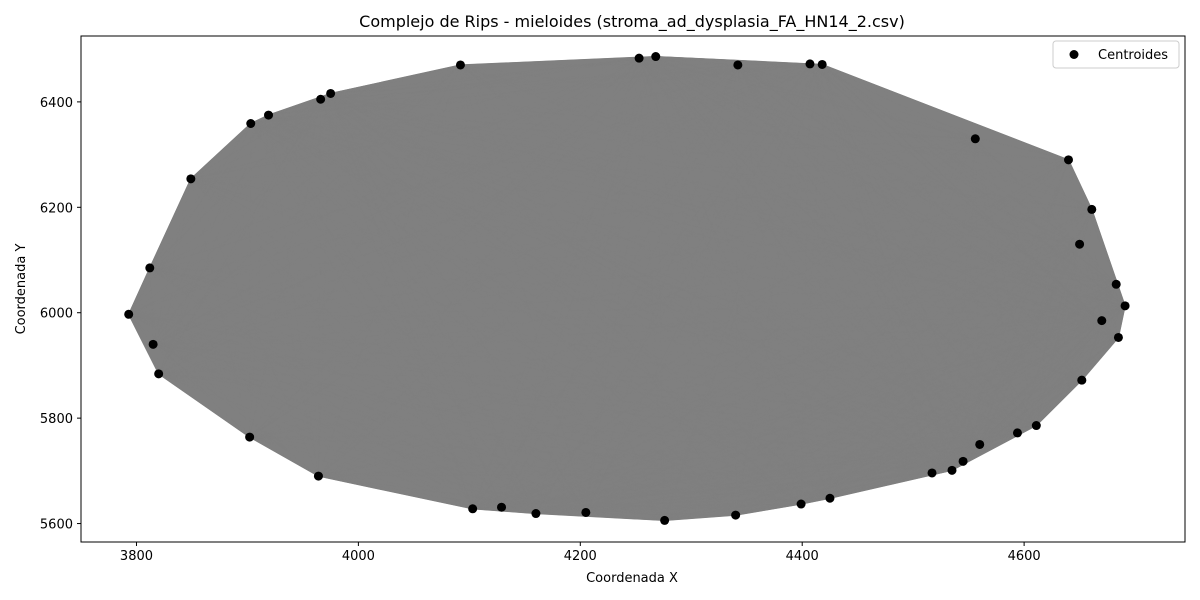  What do you see at coordinates (56, 525) in the screenshot?
I see `y-tick-label: 5600` at bounding box center [56, 525].